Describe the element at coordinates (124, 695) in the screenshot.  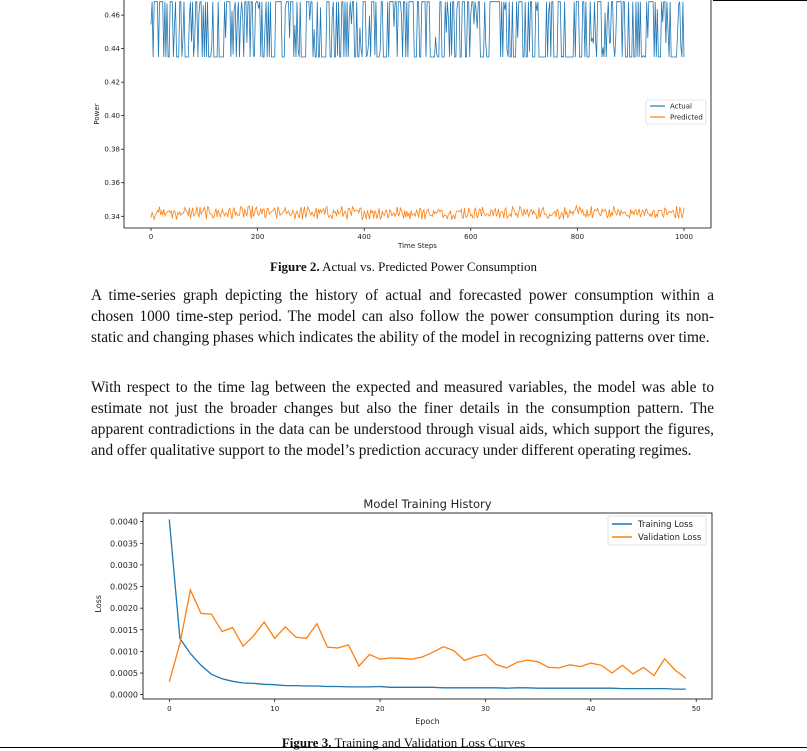
I see `y-tick-label: 0.0000` at that location.